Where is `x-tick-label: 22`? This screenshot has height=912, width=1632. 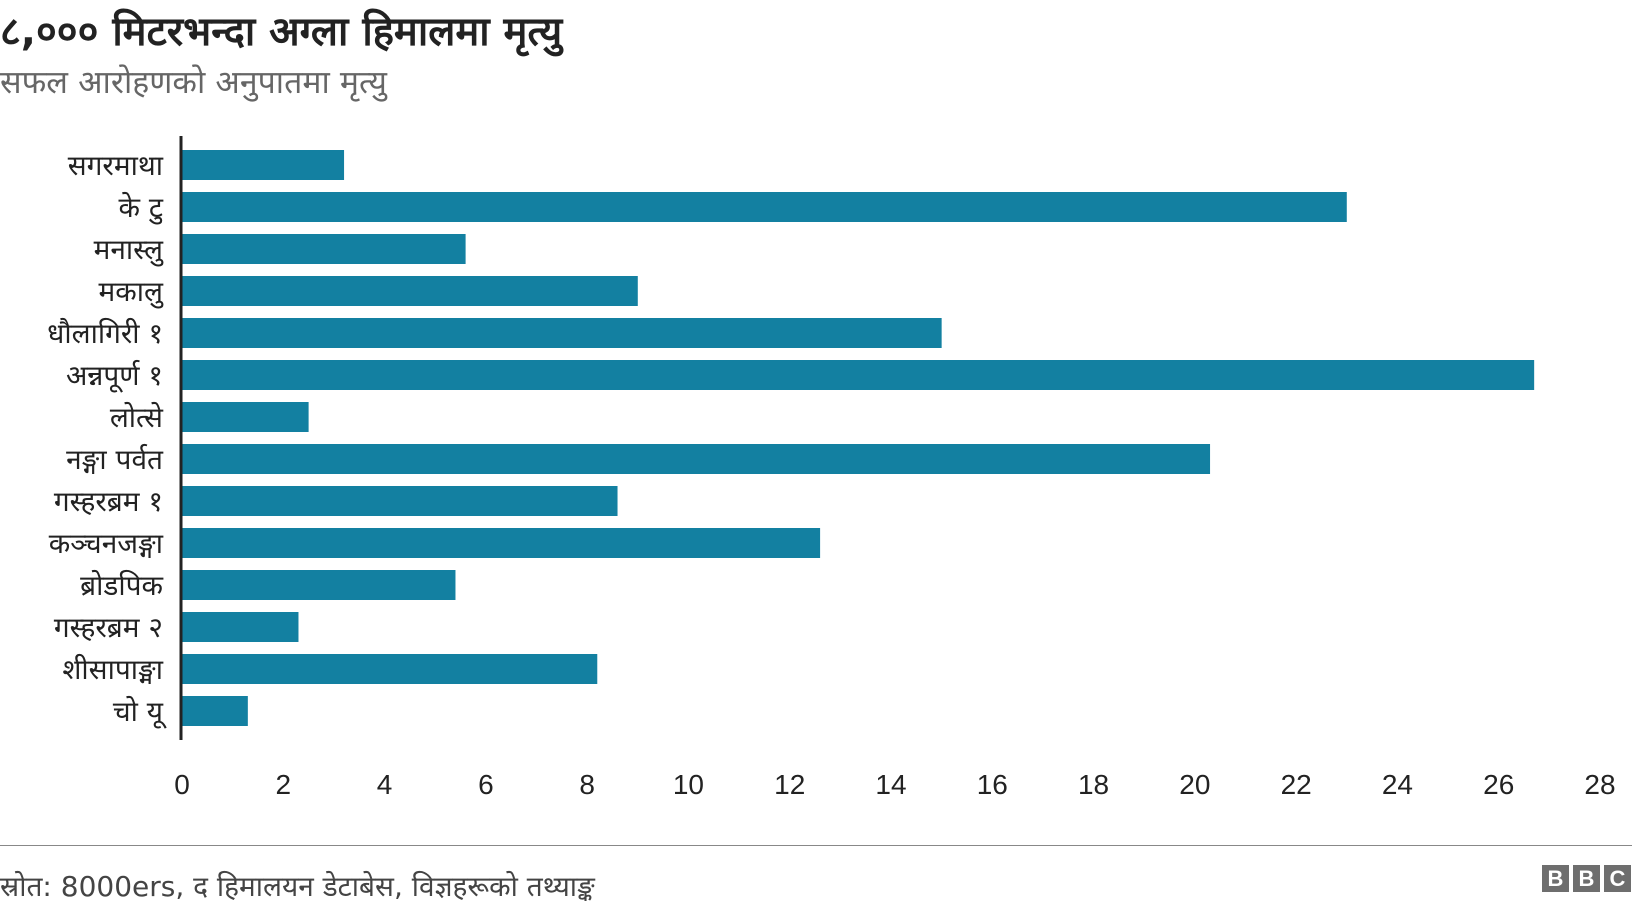 x-tick-label: 22 is located at coordinates (1296, 784).